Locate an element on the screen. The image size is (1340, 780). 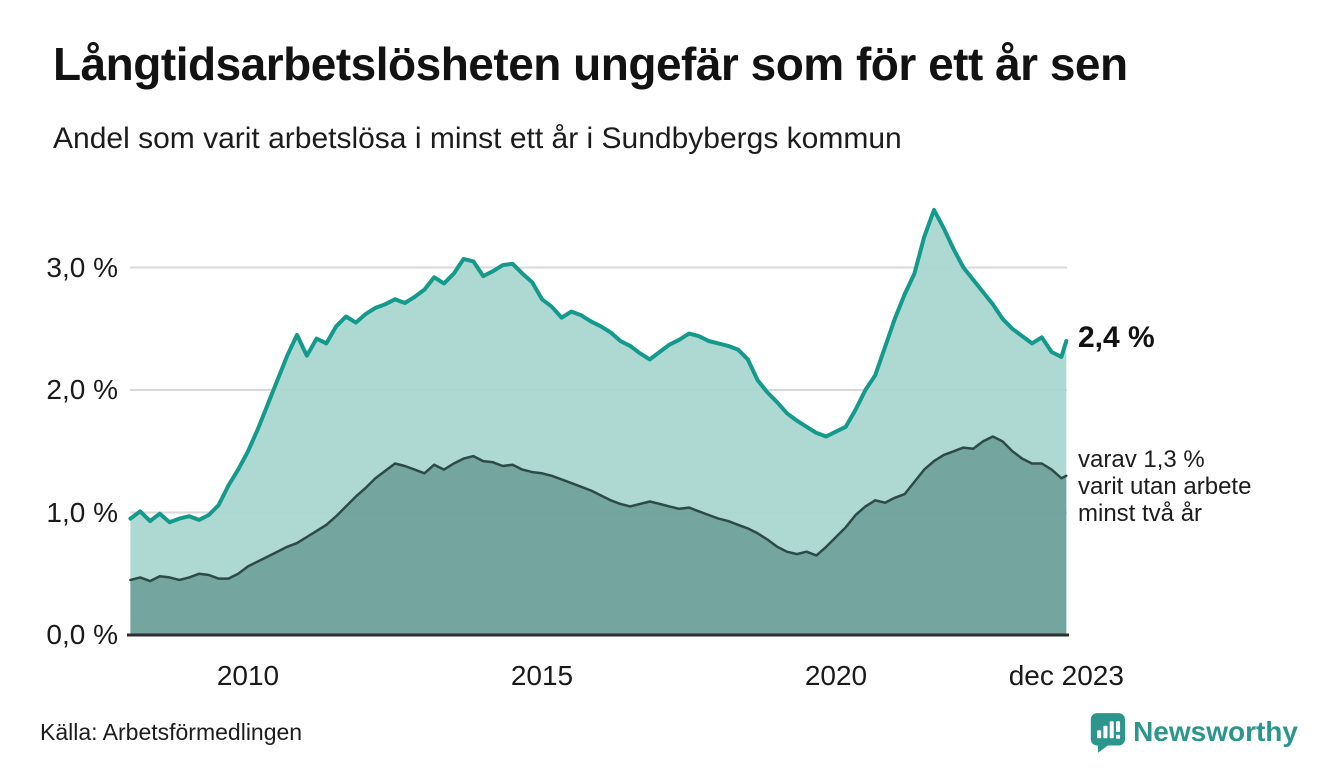
x-axis-tick-label: dec 2023 is located at coordinates (1066, 675).